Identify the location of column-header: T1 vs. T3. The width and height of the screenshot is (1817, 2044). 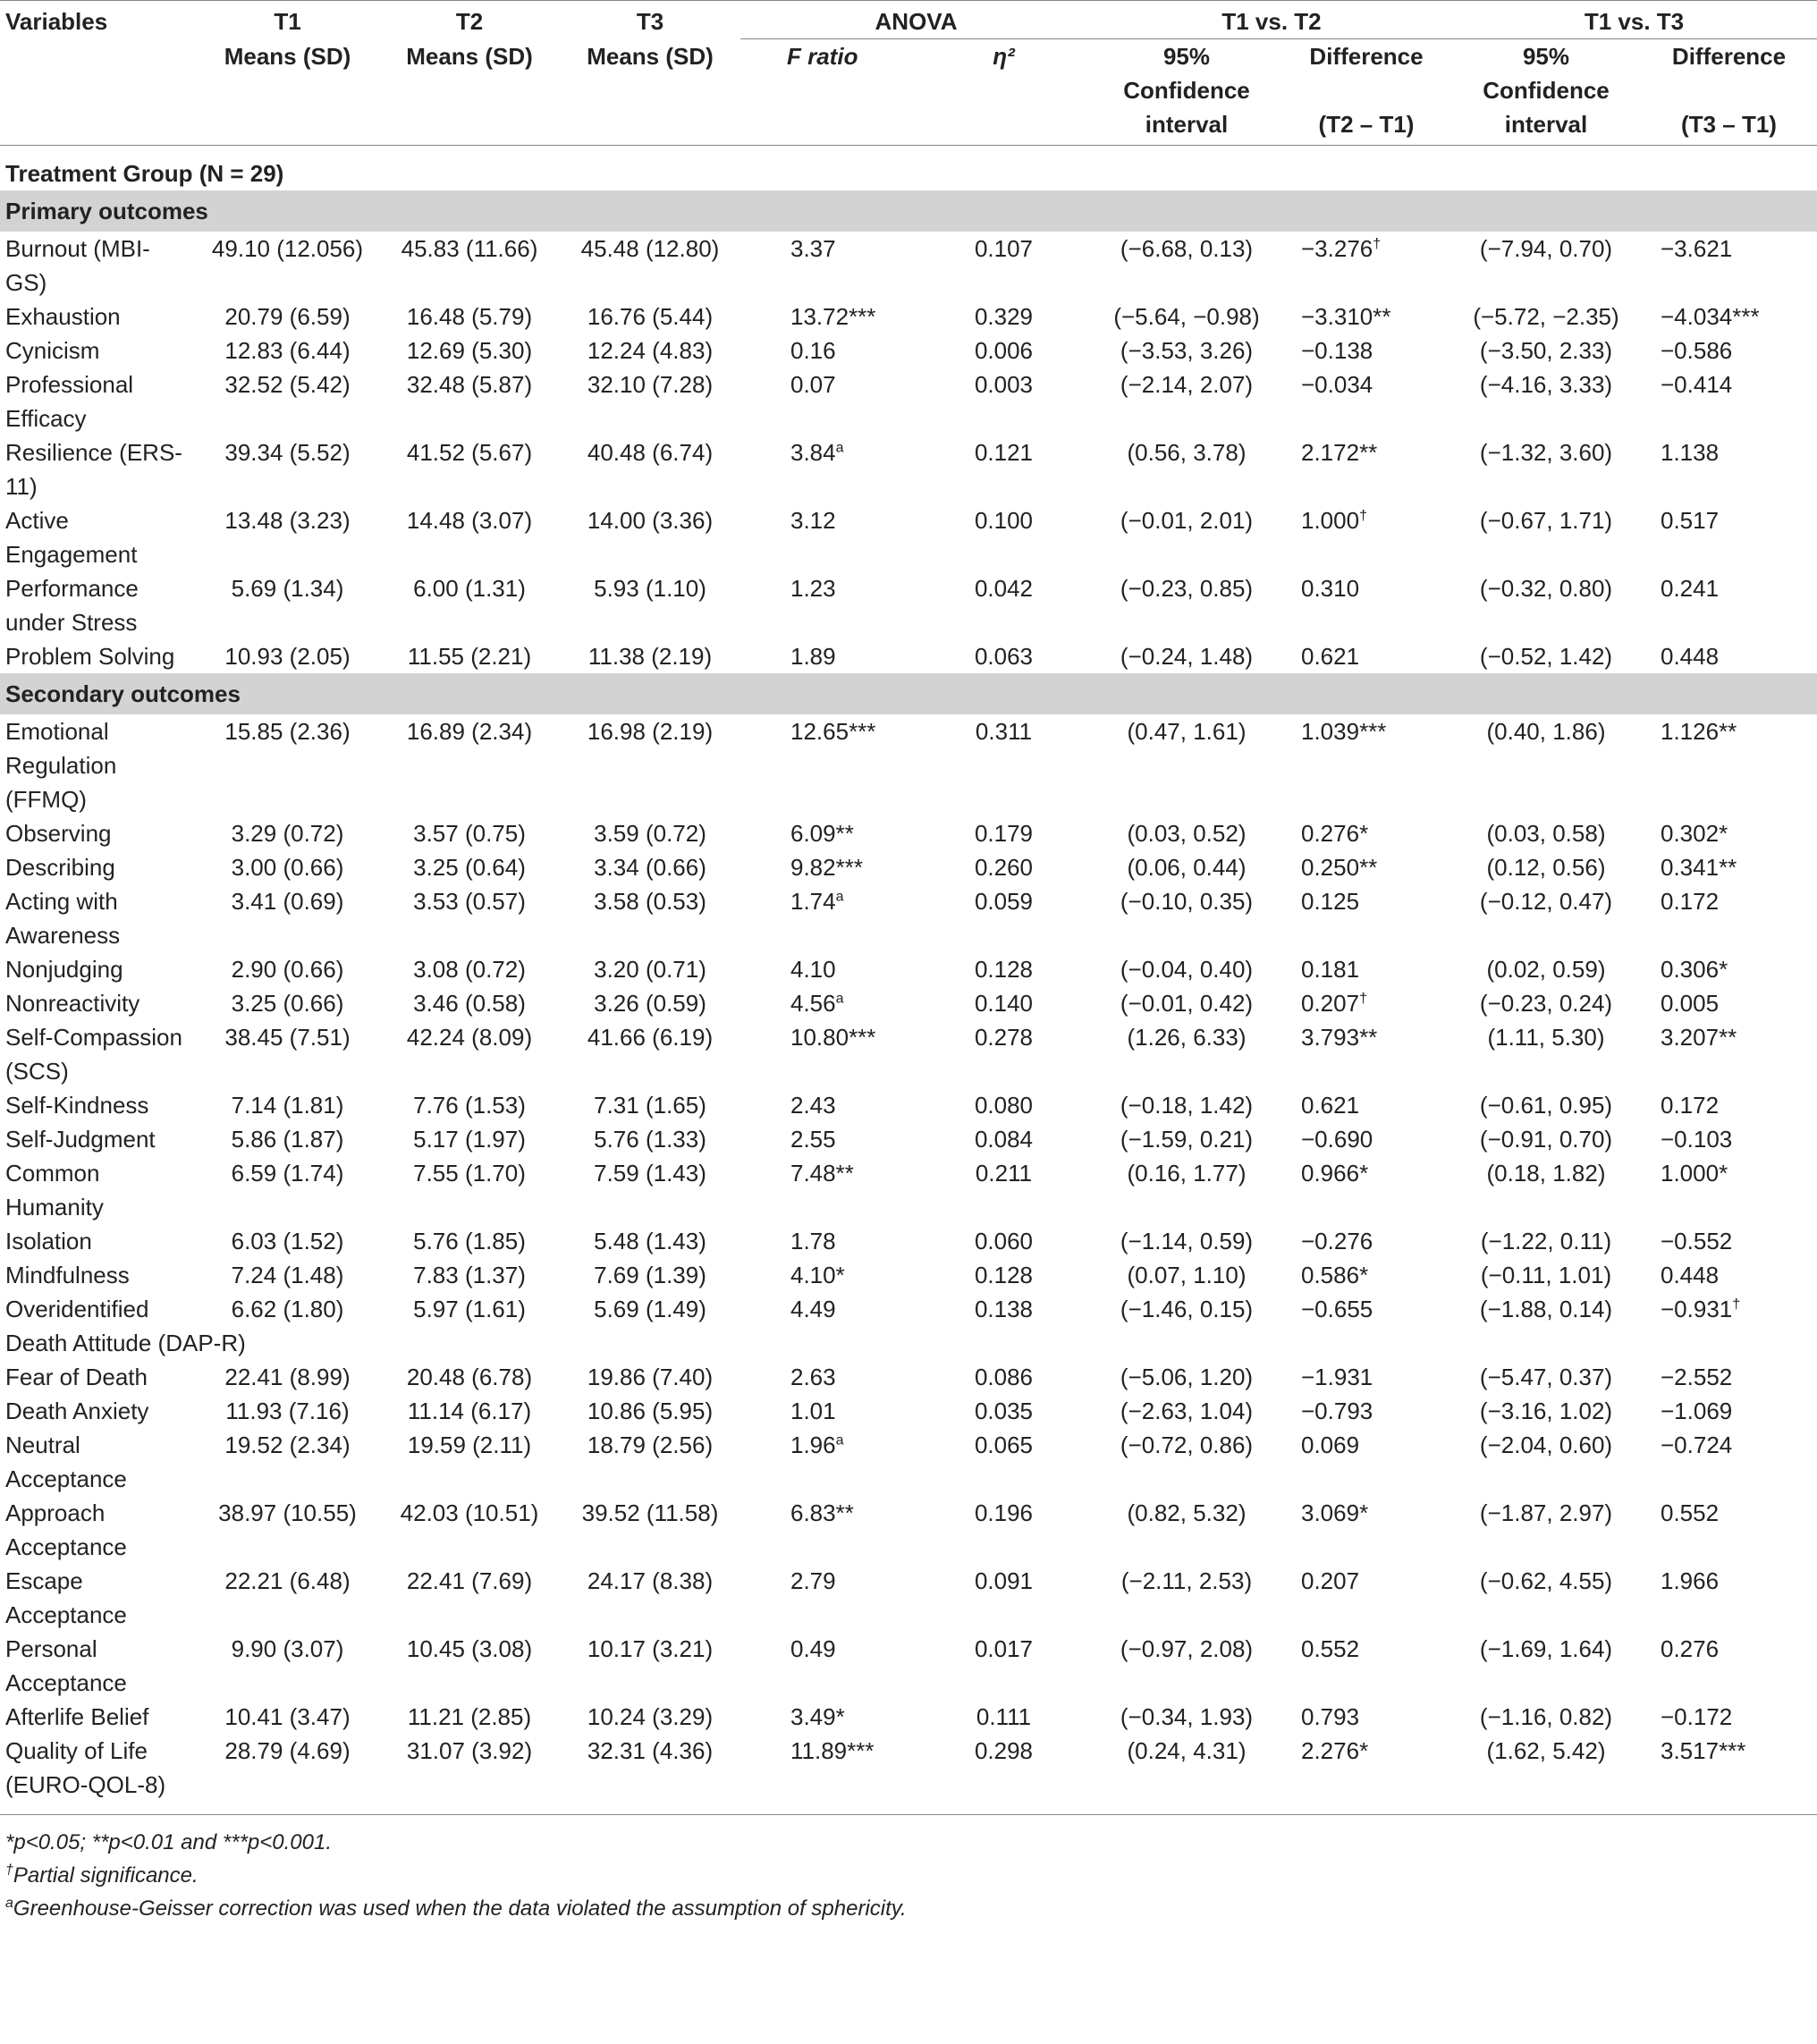
(1634, 19).